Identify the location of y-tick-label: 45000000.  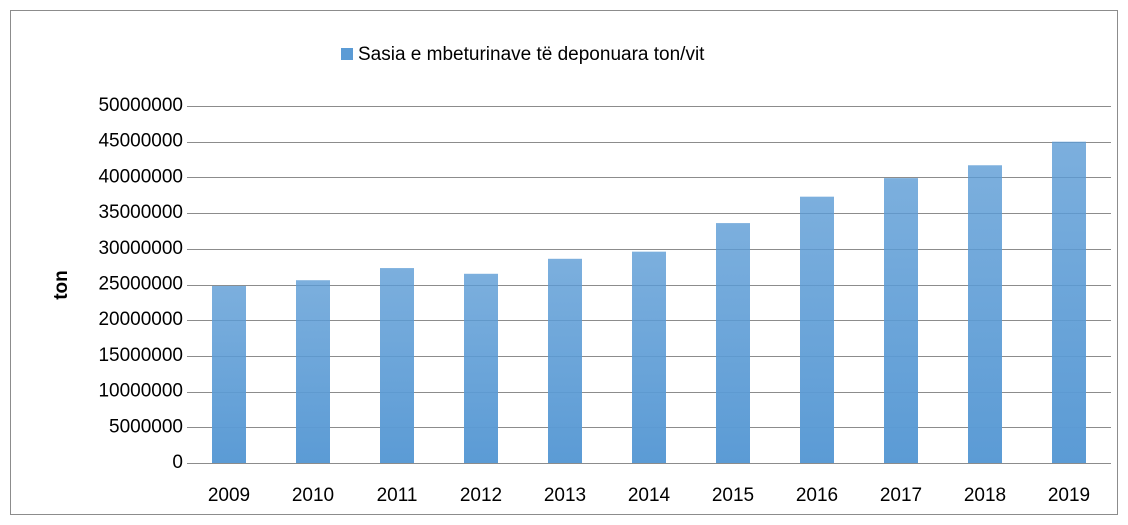
(140, 141).